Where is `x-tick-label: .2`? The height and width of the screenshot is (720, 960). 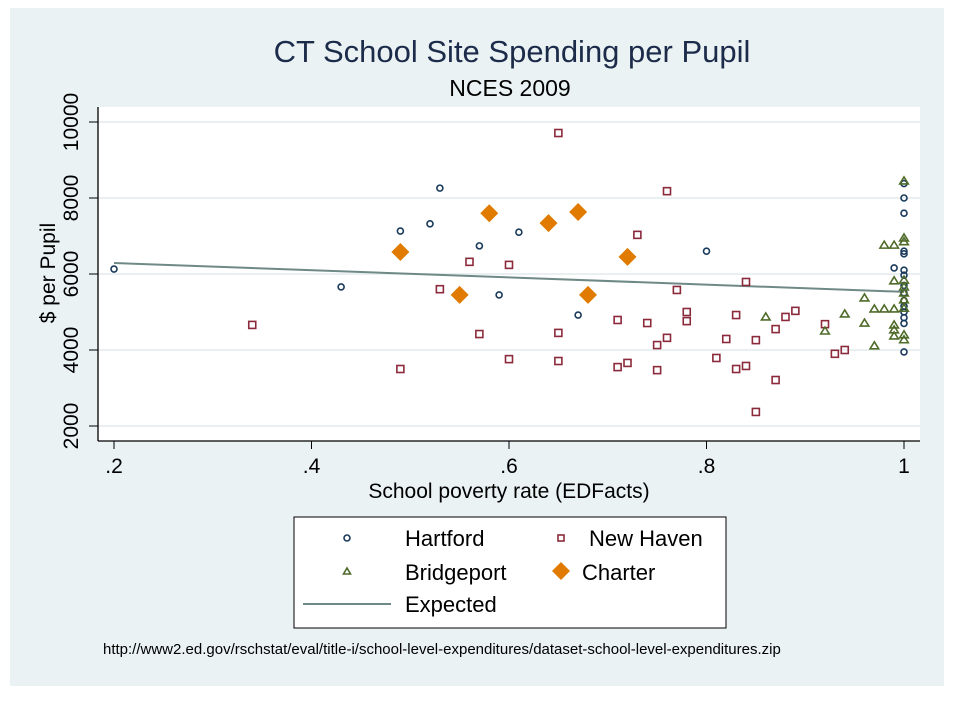 x-tick-label: .2 is located at coordinates (114, 466).